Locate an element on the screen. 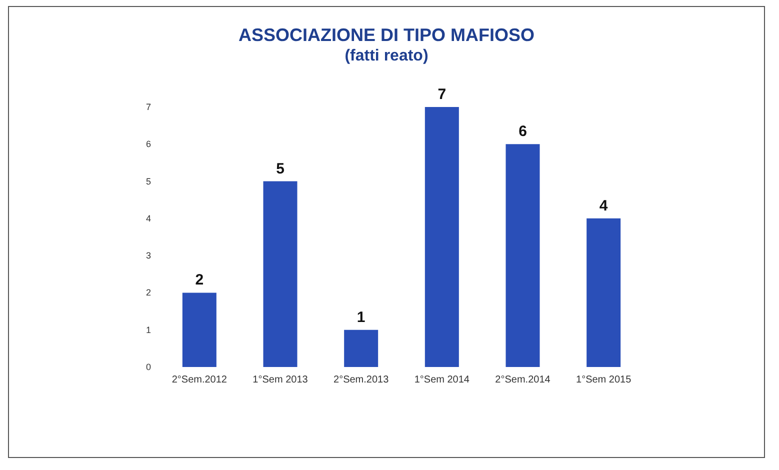 The width and height of the screenshot is (779, 470). y-tick-label: 5 is located at coordinates (148, 181).